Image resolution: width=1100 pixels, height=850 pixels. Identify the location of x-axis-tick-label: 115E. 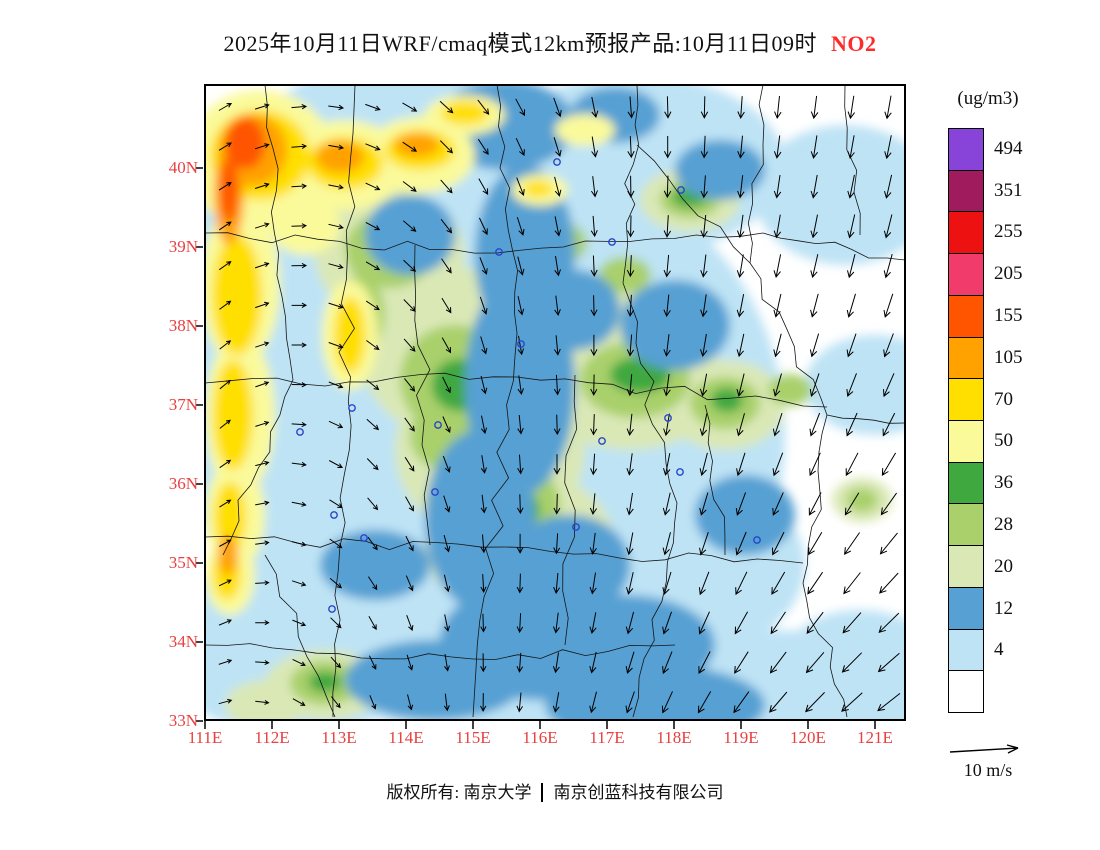
(473, 737).